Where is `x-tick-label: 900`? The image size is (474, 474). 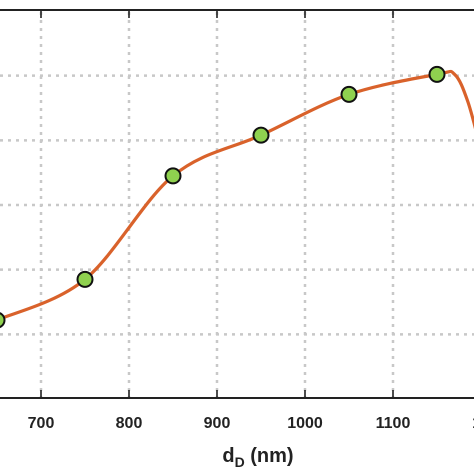 x-tick-label: 900 is located at coordinates (217, 423).